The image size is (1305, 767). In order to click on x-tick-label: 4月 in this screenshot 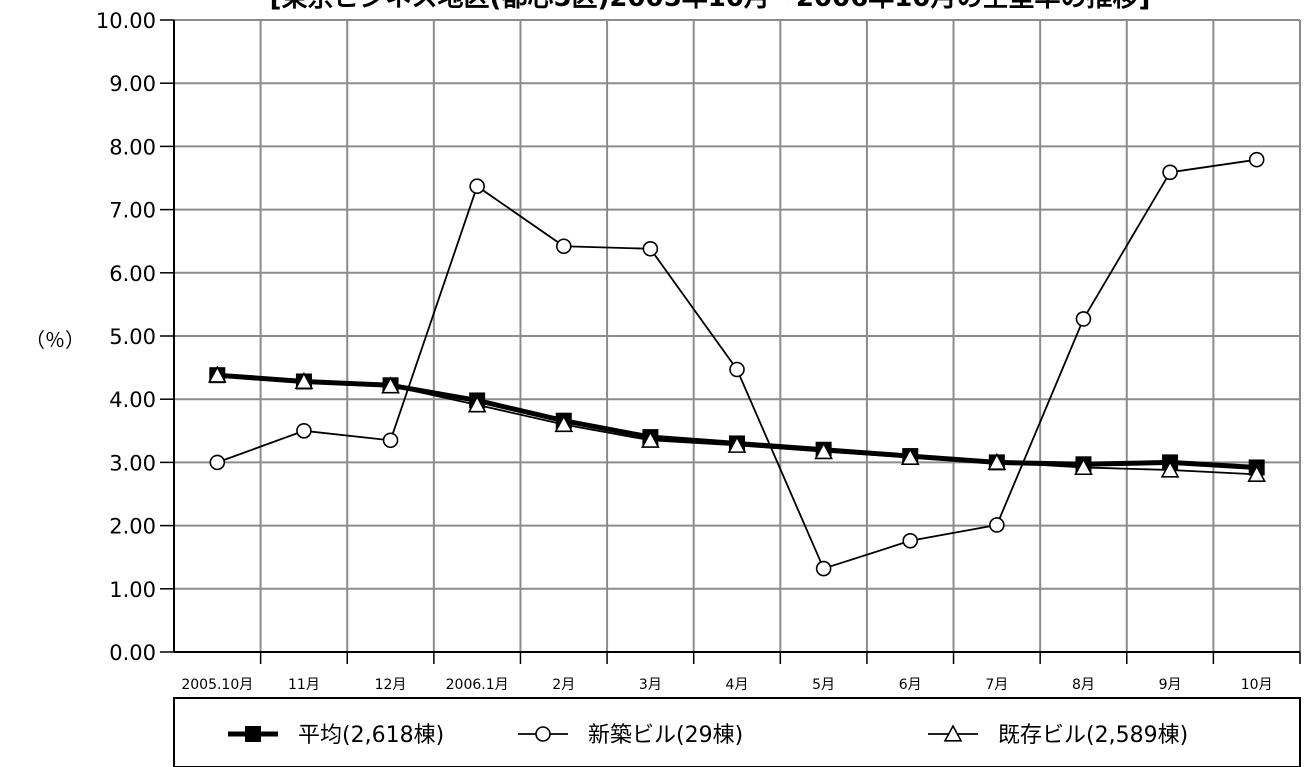, I will do `click(737, 685)`.